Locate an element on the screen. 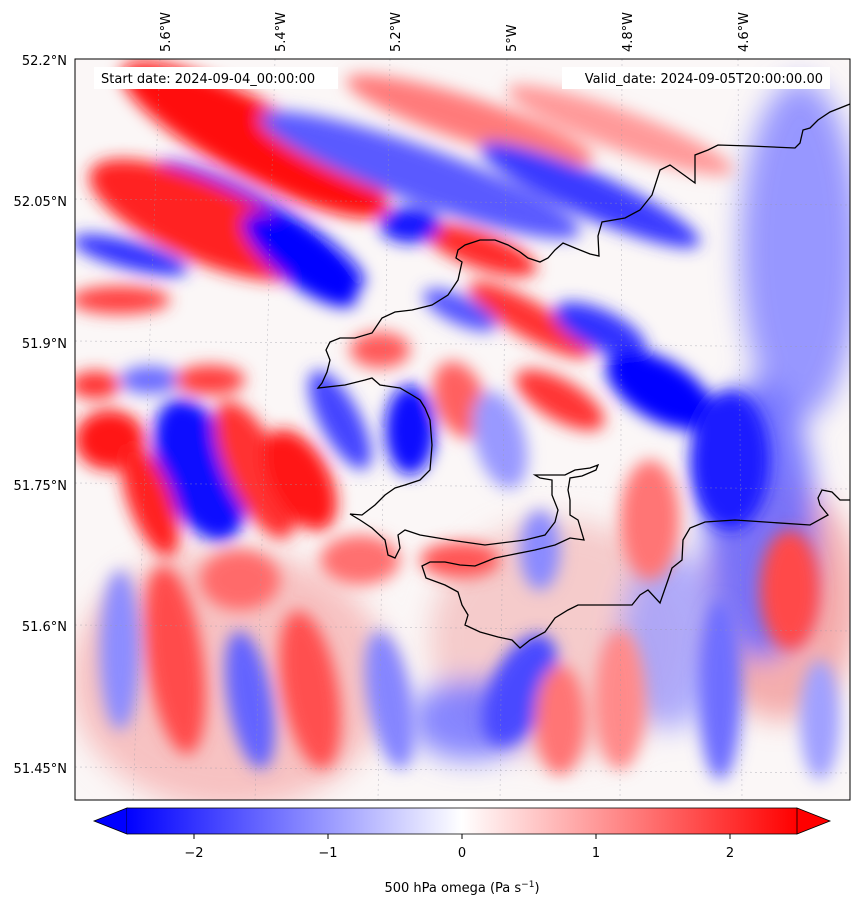 The height and width of the screenshot is (908, 859). colorbar-extend-min is located at coordinates (110, 821).